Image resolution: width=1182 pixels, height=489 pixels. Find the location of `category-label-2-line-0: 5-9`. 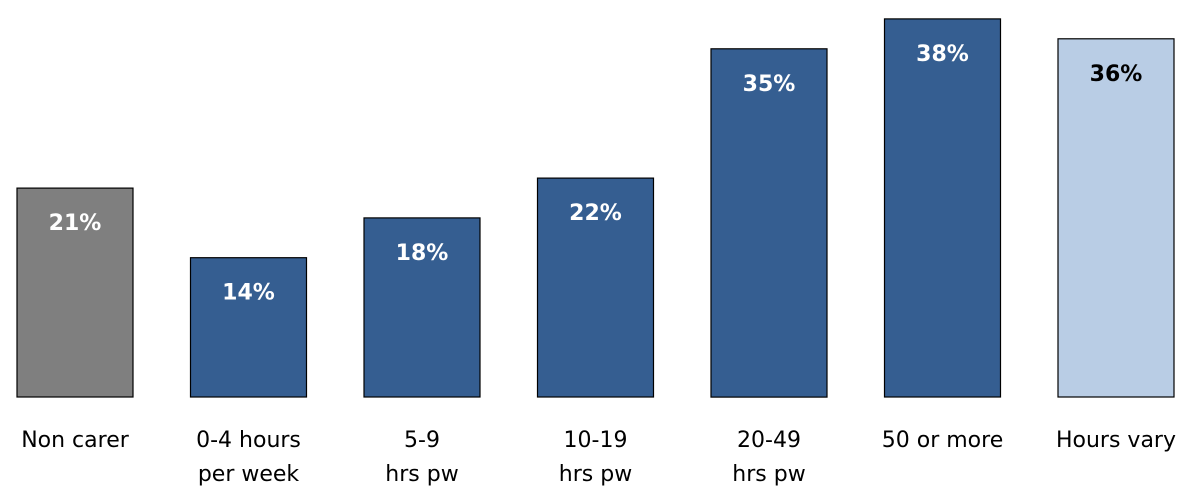

category-label-2-line-0: 5-9 is located at coordinates (422, 440).